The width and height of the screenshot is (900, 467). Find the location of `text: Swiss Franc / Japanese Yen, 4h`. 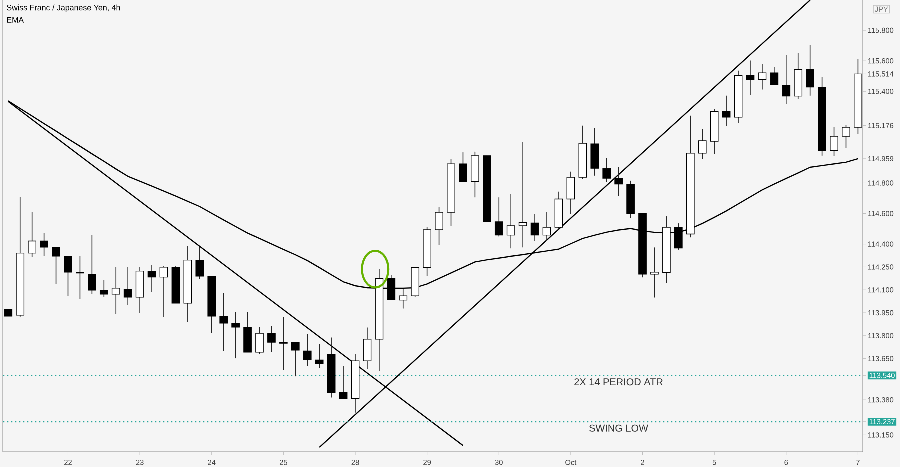

text: Swiss Franc / Japanese Yen, 4h is located at coordinates (63, 8).